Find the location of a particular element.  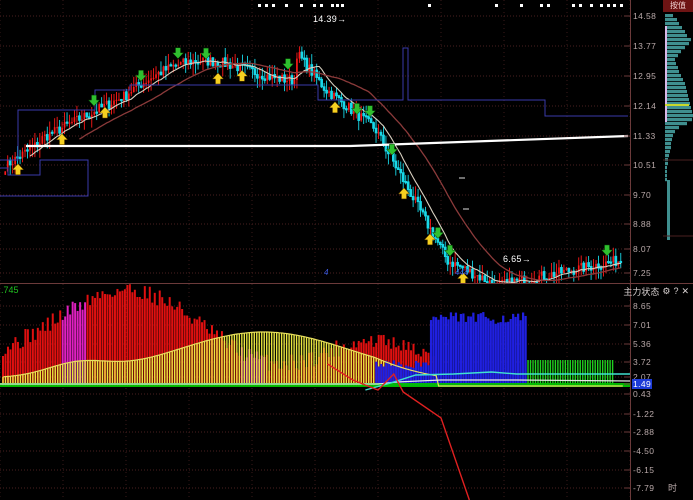

price-axis-tick: 12.14 is located at coordinates (645, 106).